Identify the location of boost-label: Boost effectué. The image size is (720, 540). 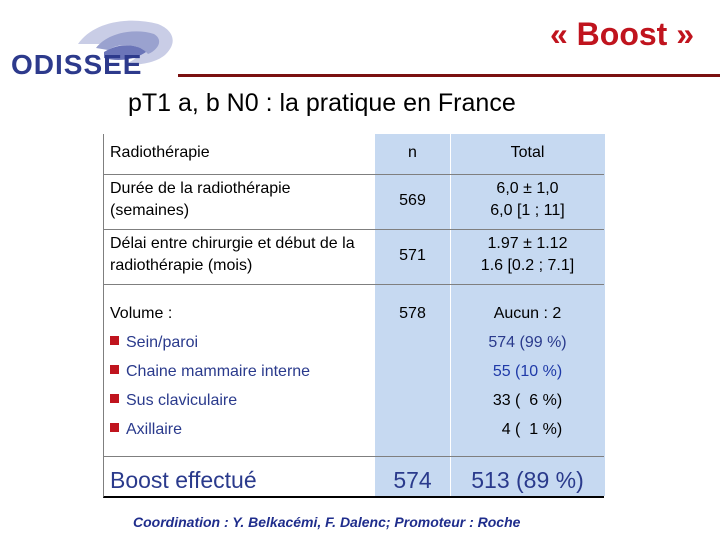
(183, 480).